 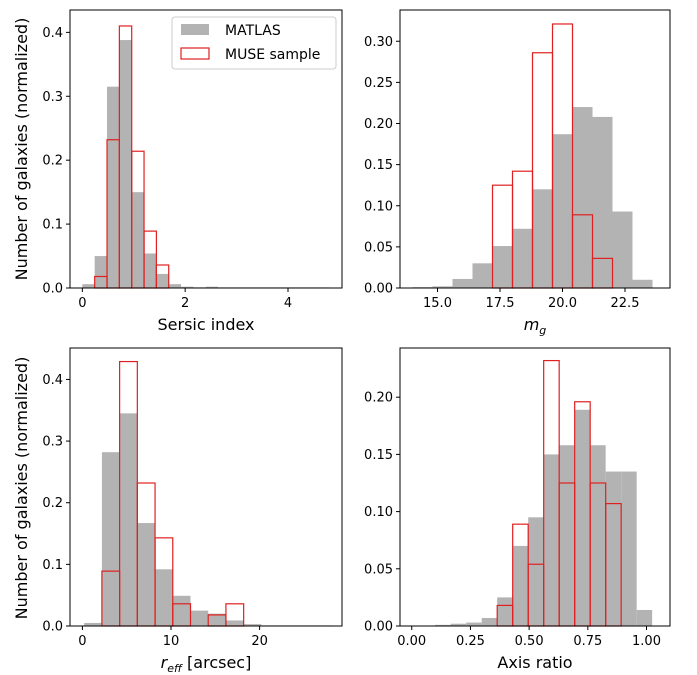 What do you see at coordinates (195, 53) in the screenshot?
I see `legend-swatch-muse` at bounding box center [195, 53].